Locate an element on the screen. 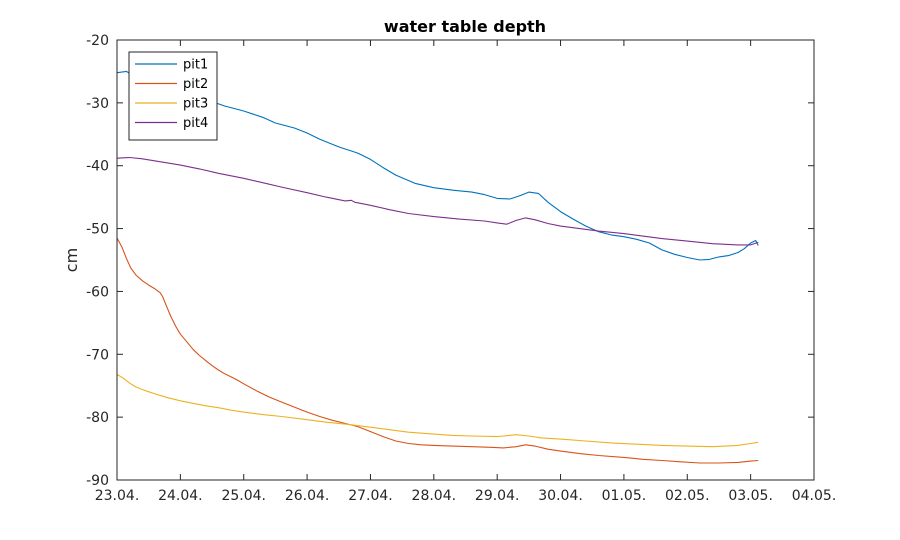  x-tick-label: 03.05. is located at coordinates (750, 496).